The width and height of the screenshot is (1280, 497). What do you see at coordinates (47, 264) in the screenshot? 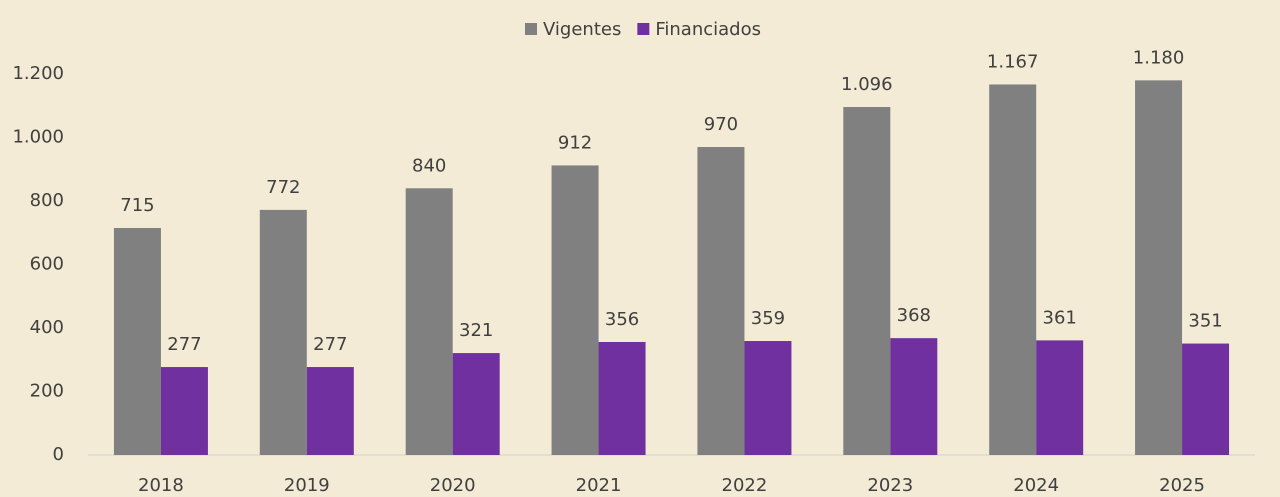
I see `y-tick-label: 600` at bounding box center [47, 264].